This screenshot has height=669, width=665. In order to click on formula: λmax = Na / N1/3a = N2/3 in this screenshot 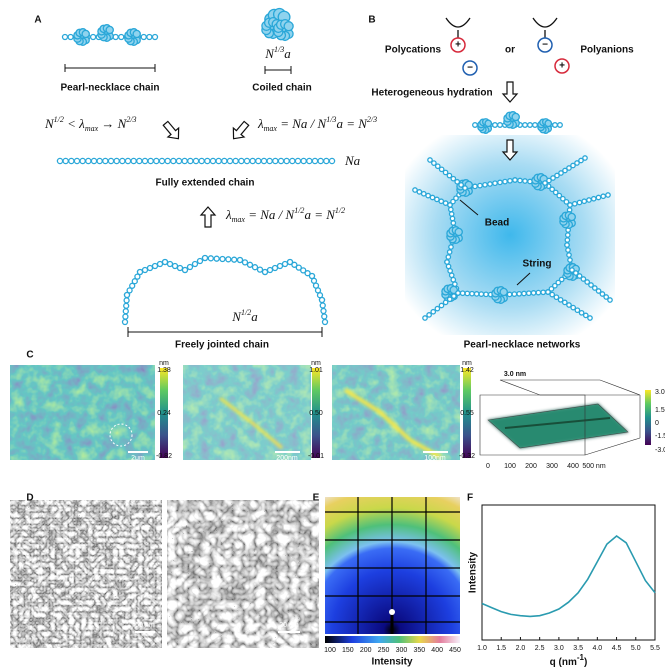, I will do `click(317, 124)`.